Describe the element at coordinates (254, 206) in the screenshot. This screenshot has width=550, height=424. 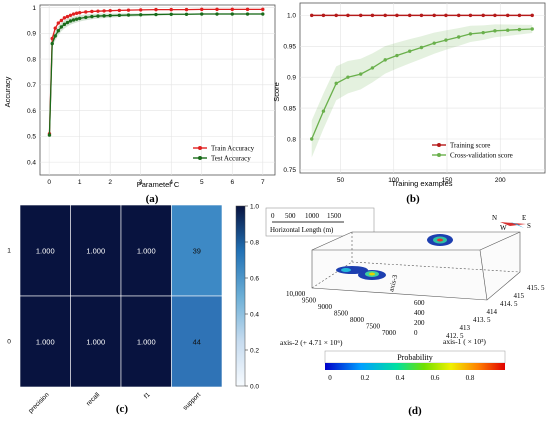
I see `colorbar-tick-label: 1.0` at that location.